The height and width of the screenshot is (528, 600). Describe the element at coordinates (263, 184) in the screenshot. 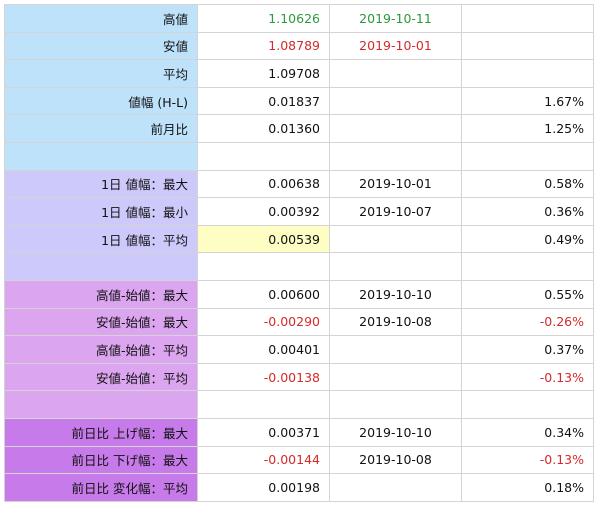

I see `value-cell: 0.00638` at that location.